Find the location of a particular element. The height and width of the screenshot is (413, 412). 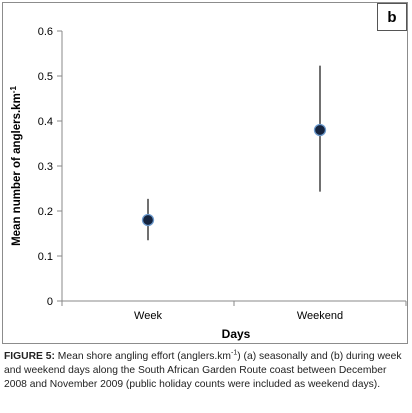

y-tick-label: 0.4 is located at coordinates (45, 122).